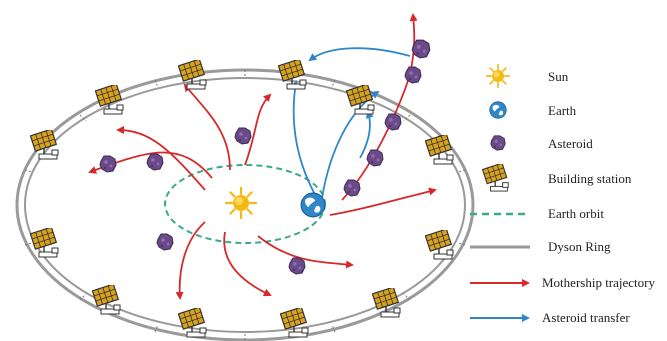  What do you see at coordinates (570, 143) in the screenshot?
I see `legend-label-asteroid: Asteroid` at bounding box center [570, 143].